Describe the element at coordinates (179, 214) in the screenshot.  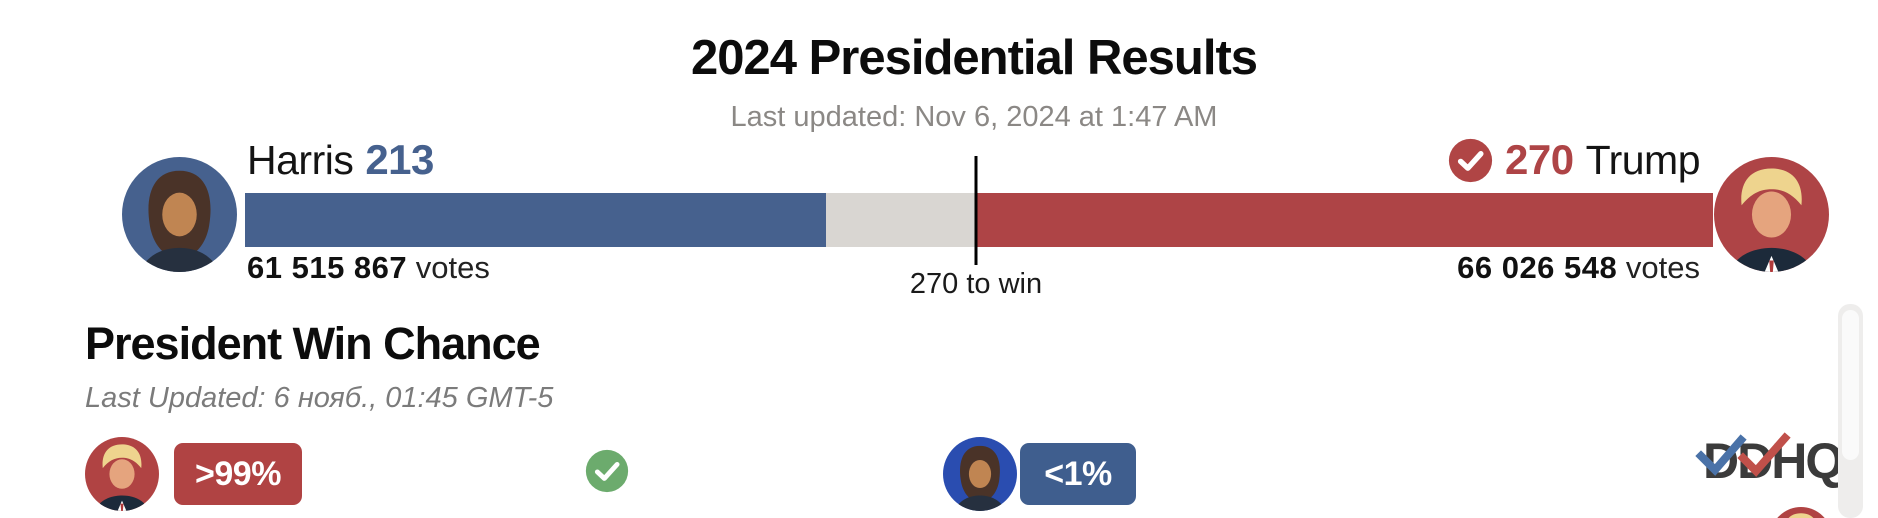
I see `harris-avatar` at that location.